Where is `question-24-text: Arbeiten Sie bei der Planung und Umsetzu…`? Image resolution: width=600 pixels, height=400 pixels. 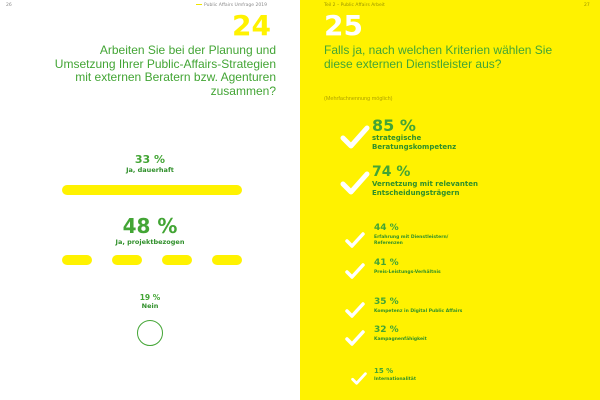
question-24-text: Arbeiten Sie bei der Planung und Umsetzu… is located at coordinates (165, 70).